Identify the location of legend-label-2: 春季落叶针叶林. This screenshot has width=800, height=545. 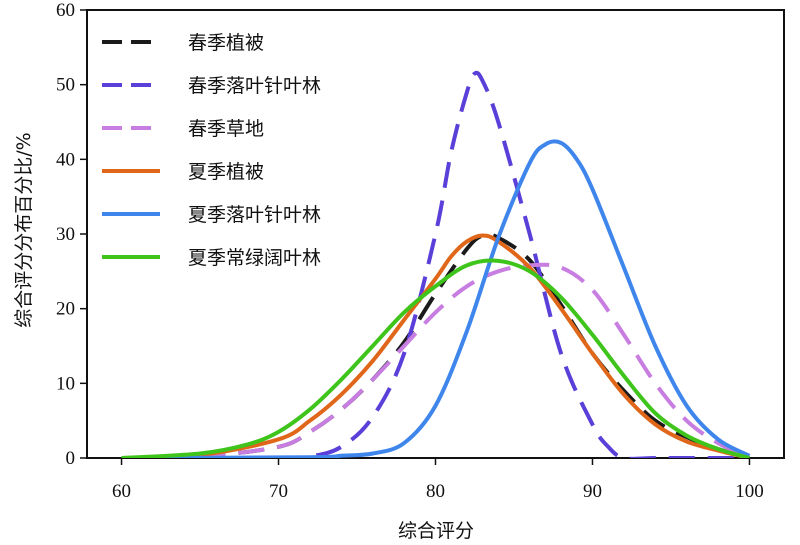
(254, 86).